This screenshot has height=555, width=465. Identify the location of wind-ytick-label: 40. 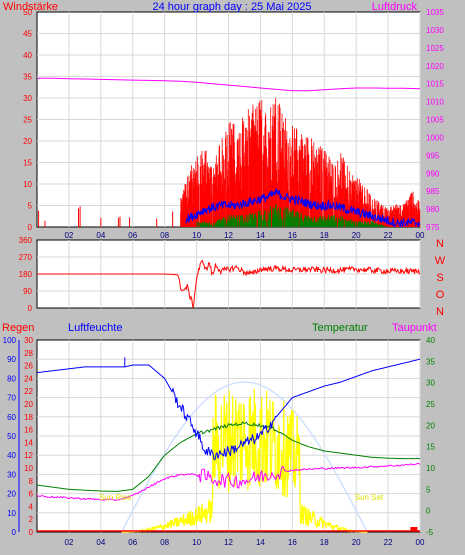
(27, 55).